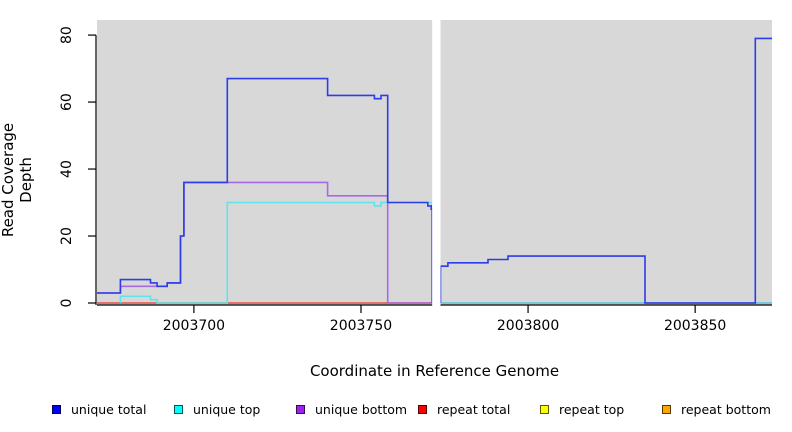 The width and height of the screenshot is (792, 432). I want to click on legend-item-unique-total: unique total, so click(113, 409).